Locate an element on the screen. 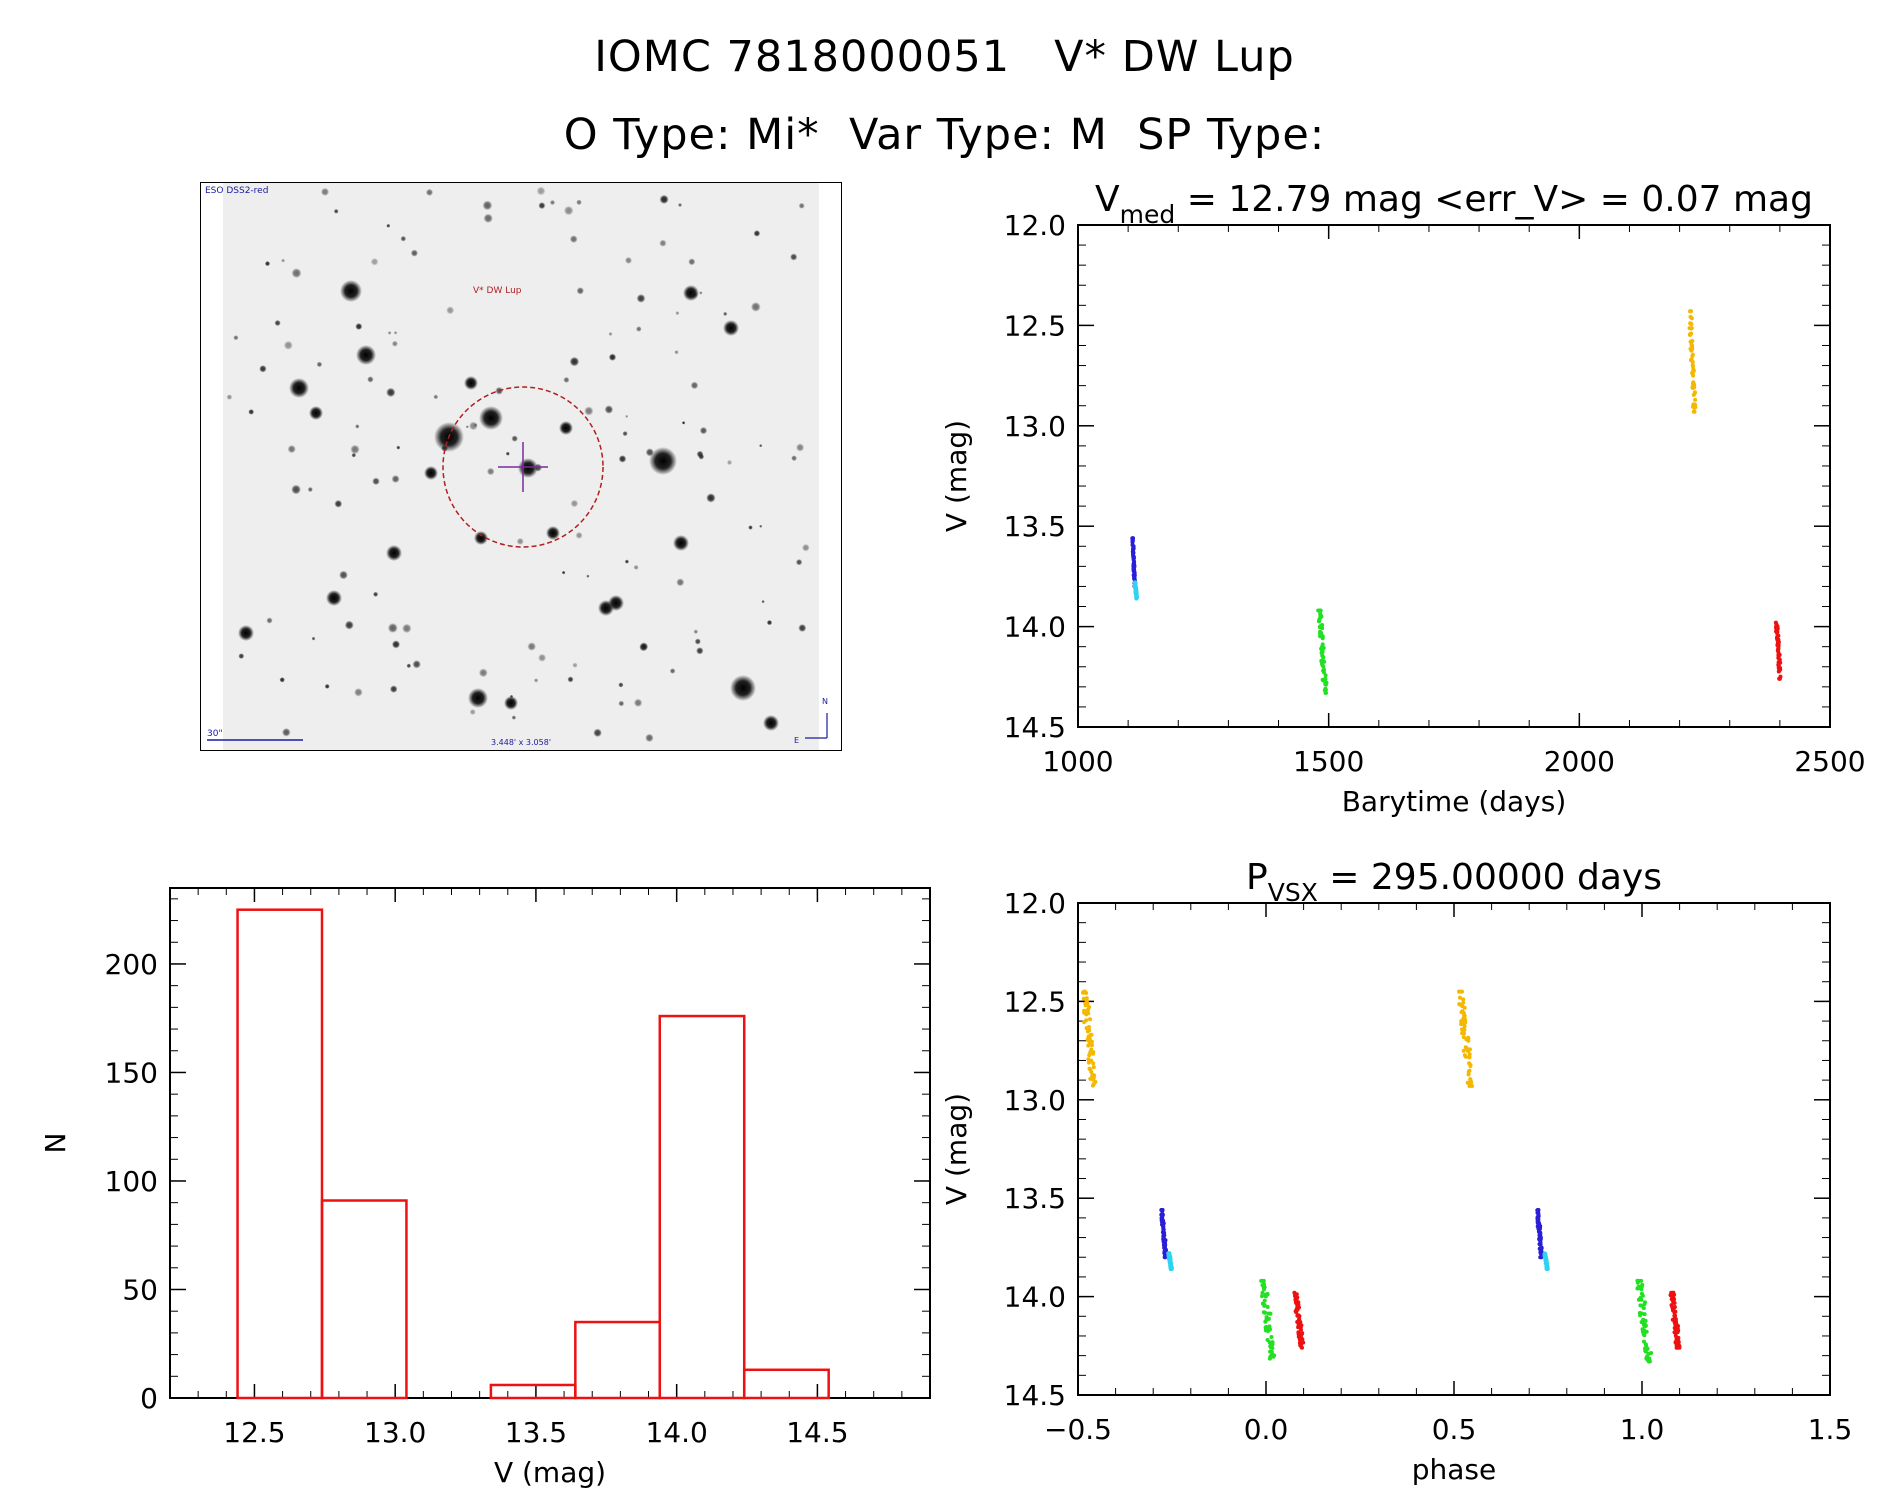 Image resolution: width=1889 pixels, height=1494 pixels. y-tick-label: 100 is located at coordinates (131, 1181).